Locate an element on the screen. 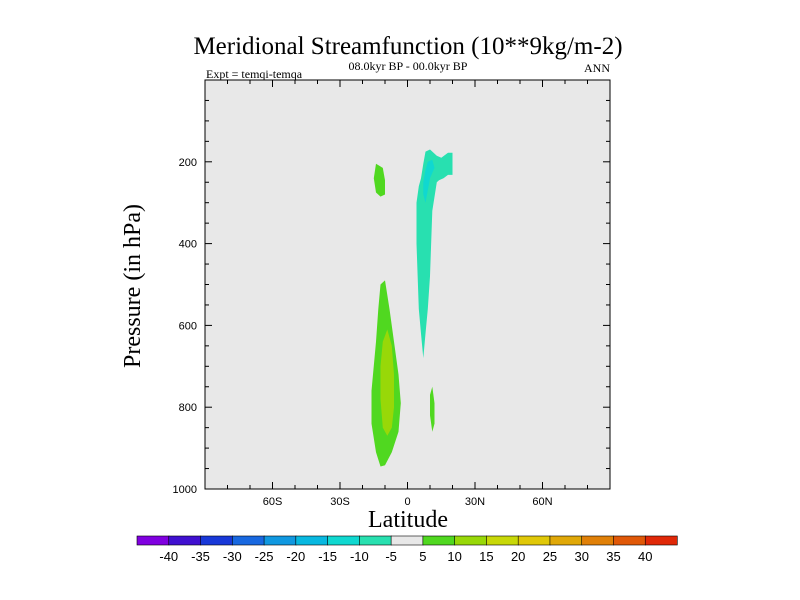 Image resolution: width=800 pixels, height=600 pixels. y-tick-label: 200 is located at coordinates (188, 163).